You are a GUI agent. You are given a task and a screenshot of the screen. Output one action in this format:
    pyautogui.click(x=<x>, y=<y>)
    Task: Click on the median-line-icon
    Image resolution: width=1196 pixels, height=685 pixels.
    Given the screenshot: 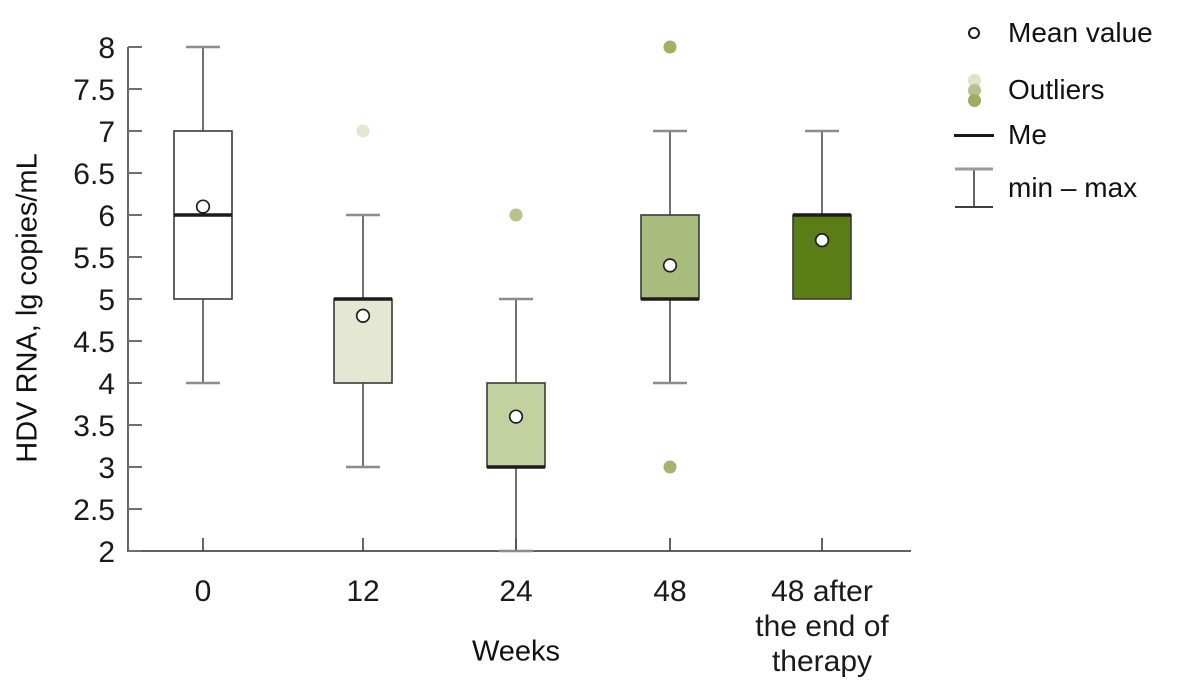 What is the action you would take?
    pyautogui.click(x=974, y=135)
    